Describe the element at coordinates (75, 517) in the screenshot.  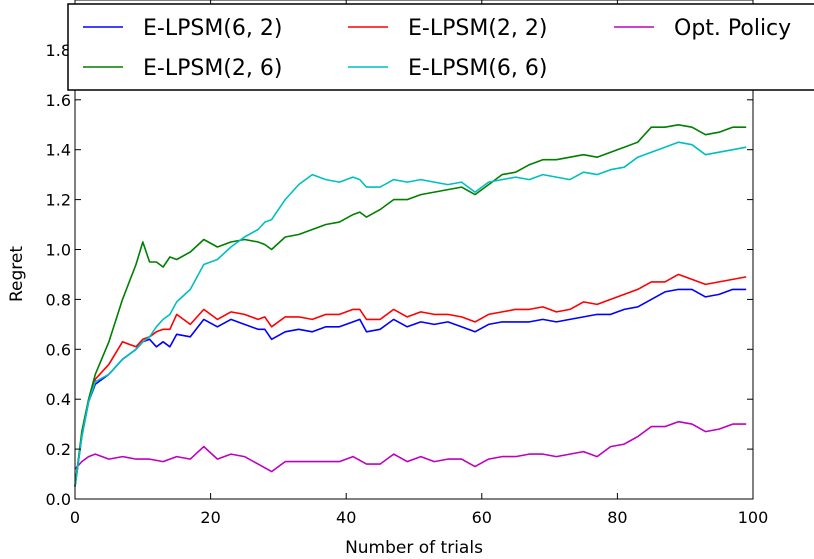
I see `x-tick-label: 0` at that location.